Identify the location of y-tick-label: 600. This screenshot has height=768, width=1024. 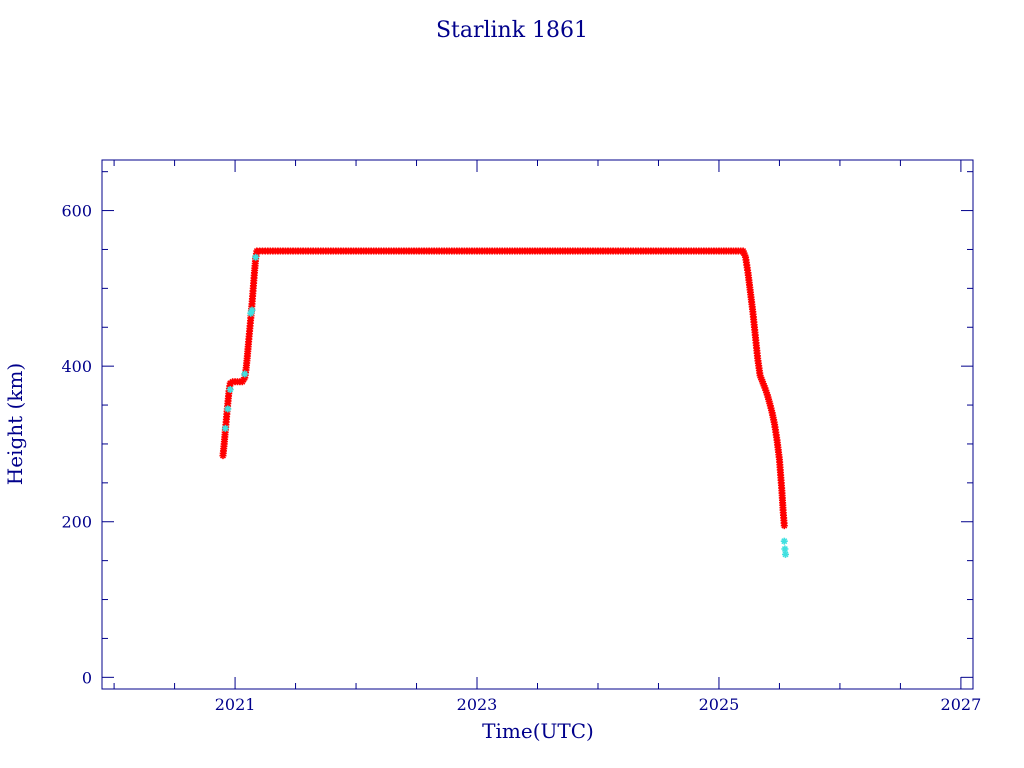
(76, 211).